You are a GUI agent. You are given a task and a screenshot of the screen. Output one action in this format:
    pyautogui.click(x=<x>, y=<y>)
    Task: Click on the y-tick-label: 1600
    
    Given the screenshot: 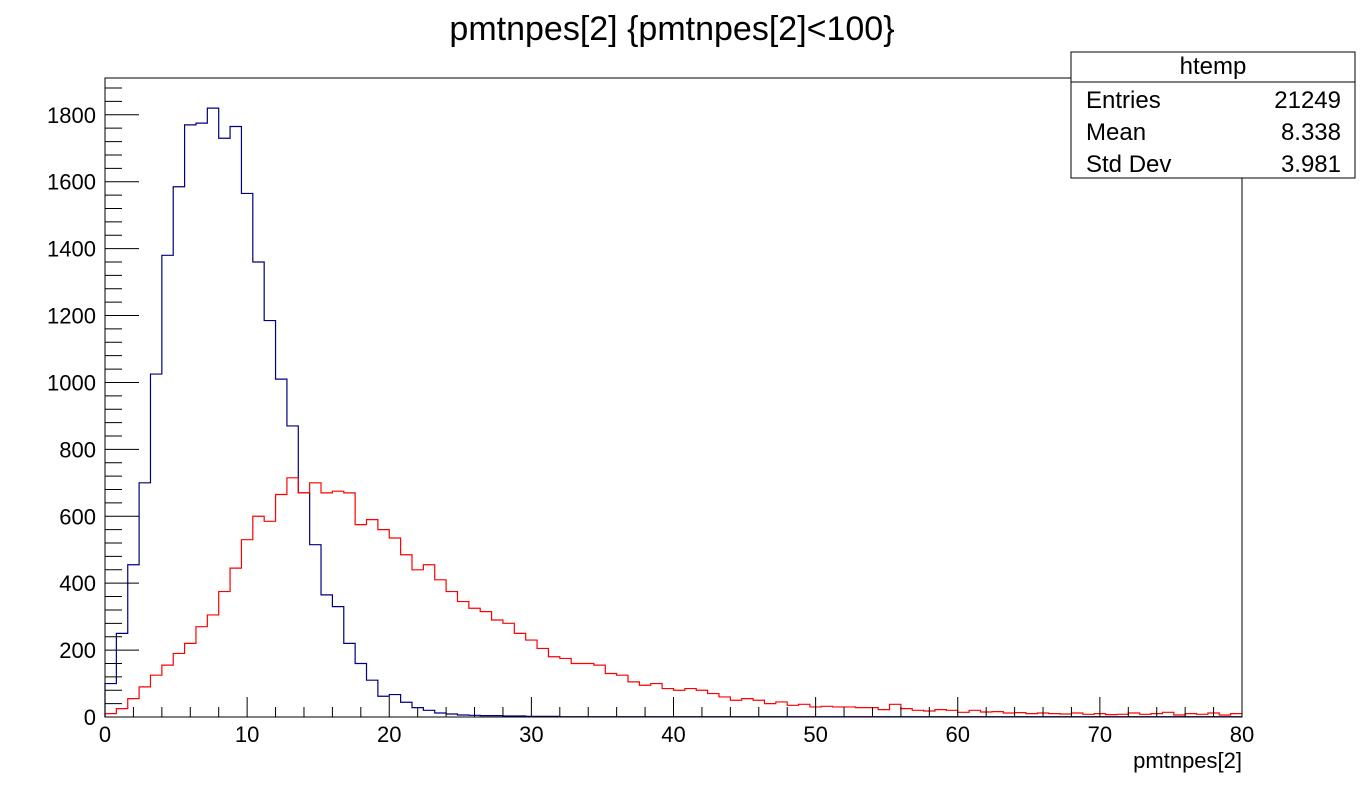 What is the action you would take?
    pyautogui.click(x=71, y=182)
    